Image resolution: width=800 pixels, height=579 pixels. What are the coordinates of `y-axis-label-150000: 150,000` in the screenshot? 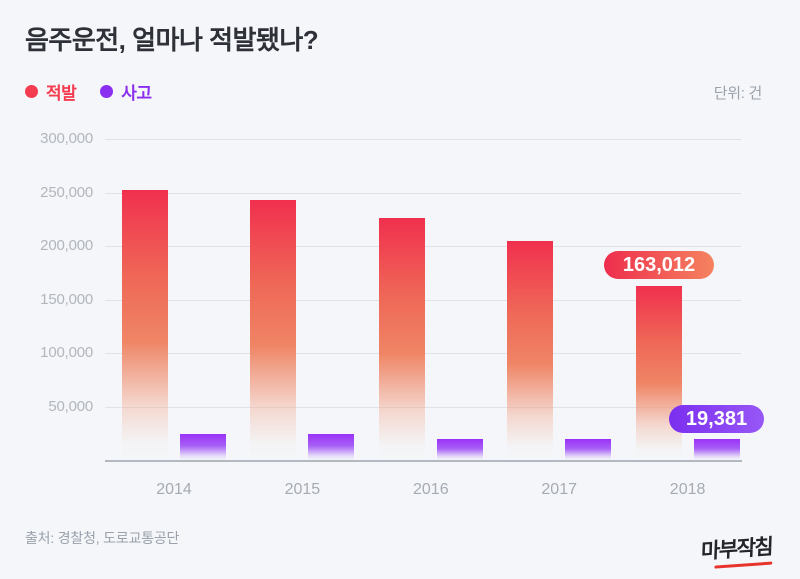 It's located at (66, 299).